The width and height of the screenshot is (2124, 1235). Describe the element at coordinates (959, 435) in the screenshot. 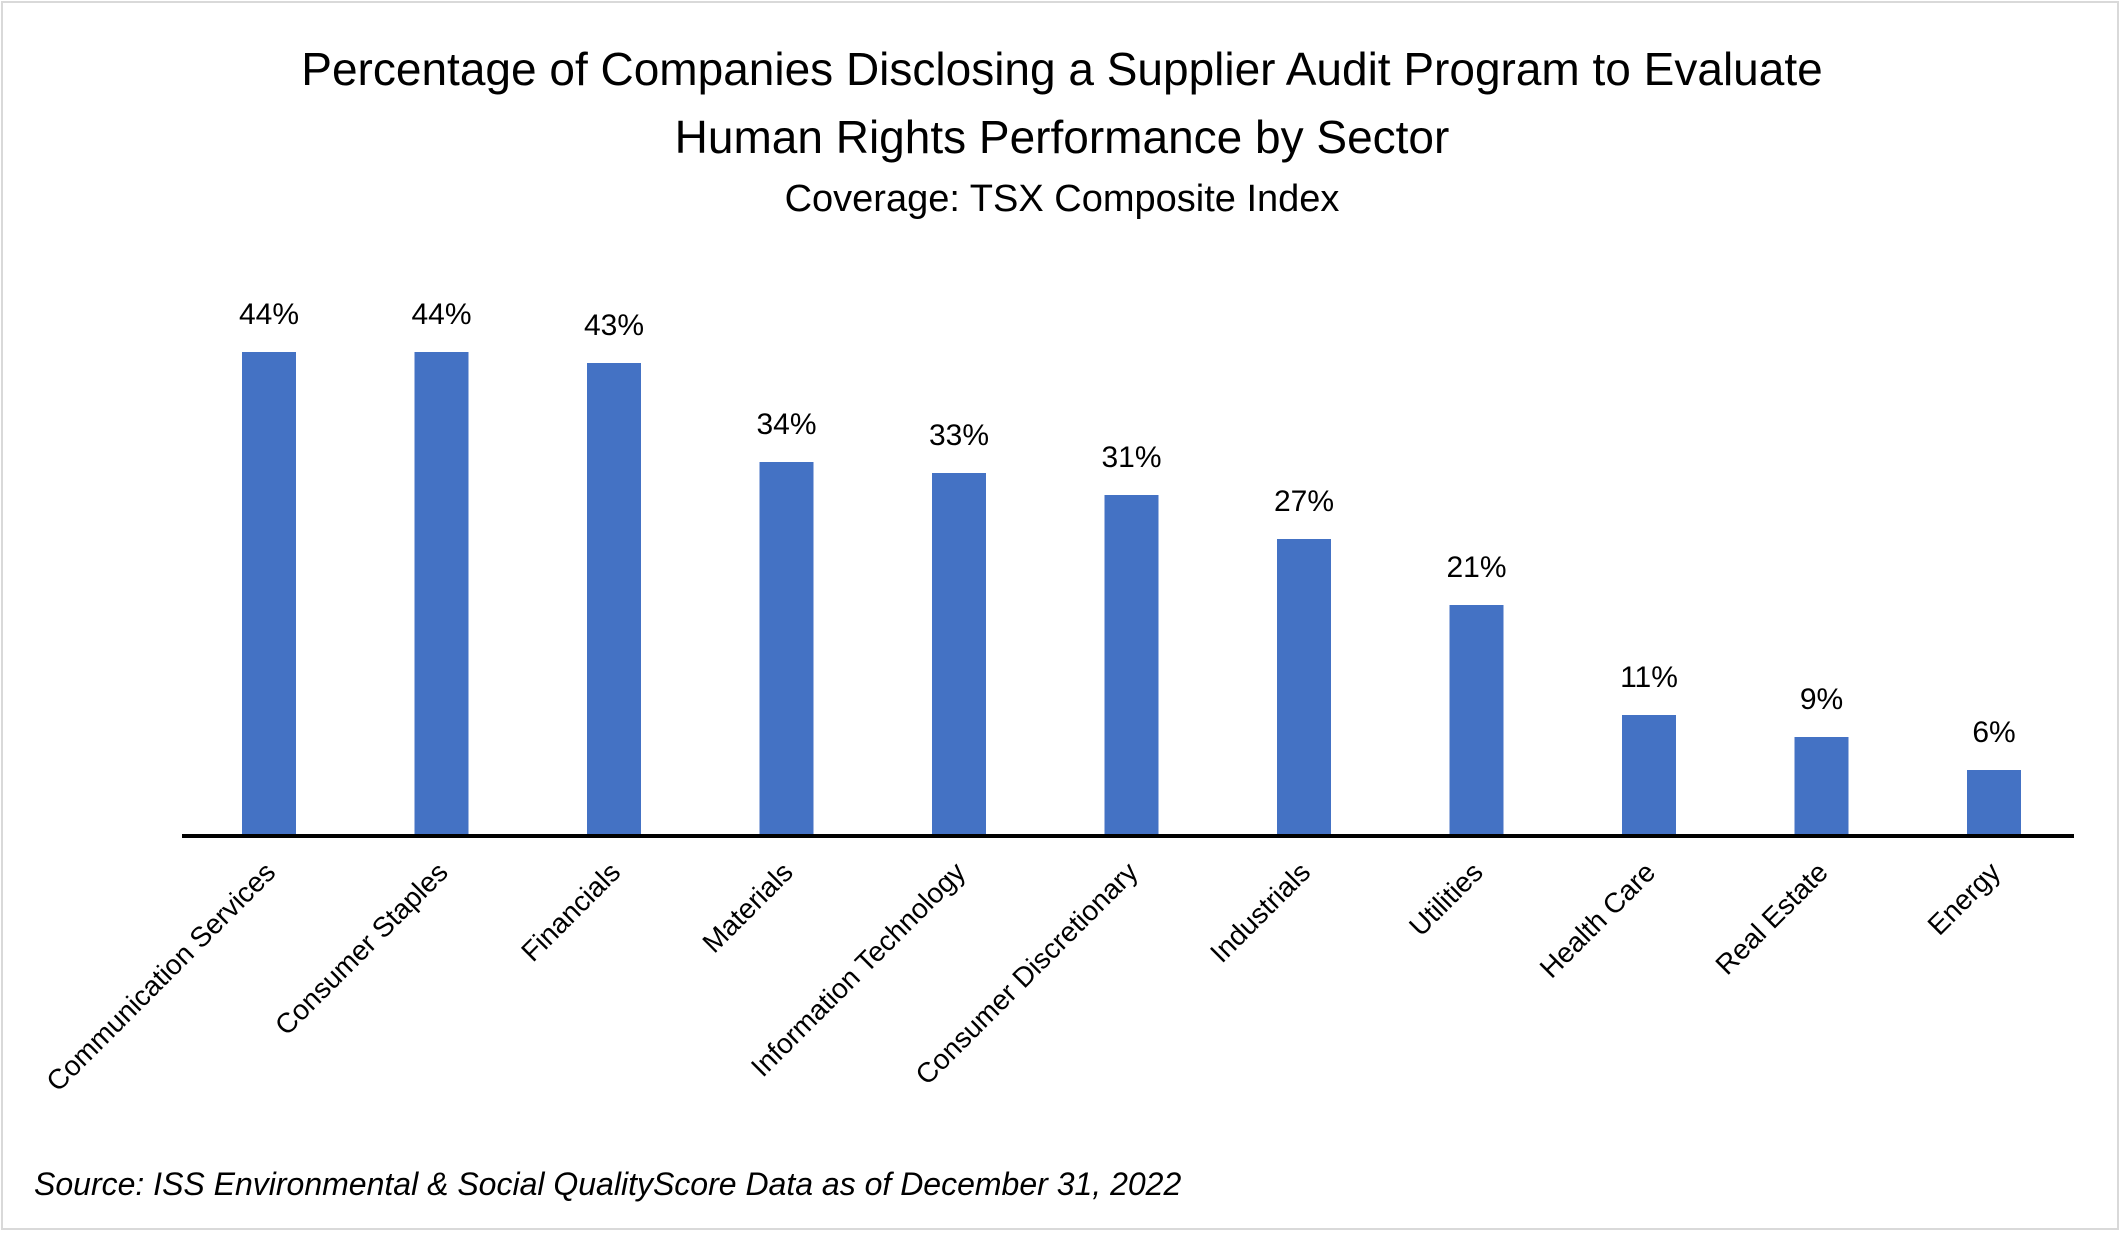

I see `data-label-4: 33%` at that location.